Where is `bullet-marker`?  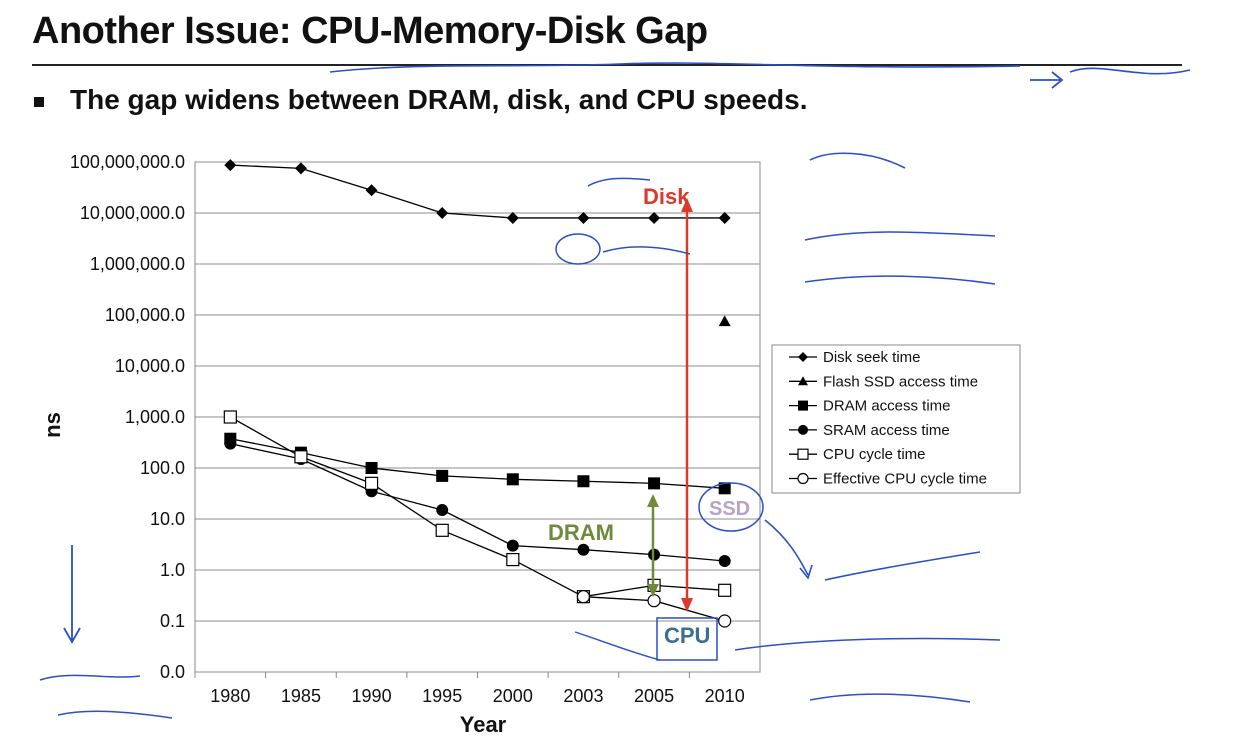
bullet-marker is located at coordinates (39, 102).